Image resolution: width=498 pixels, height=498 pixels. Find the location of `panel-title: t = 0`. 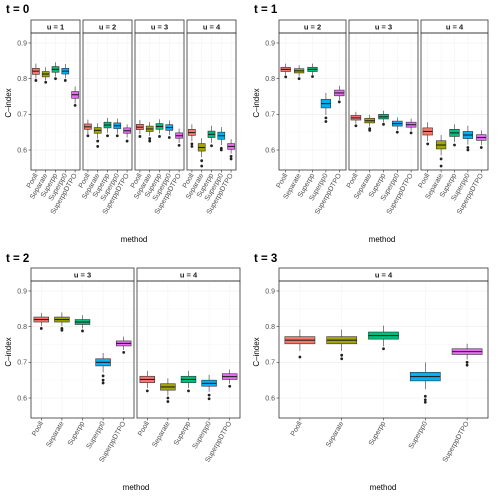

panel-title: t = 0 is located at coordinates (17, 10).